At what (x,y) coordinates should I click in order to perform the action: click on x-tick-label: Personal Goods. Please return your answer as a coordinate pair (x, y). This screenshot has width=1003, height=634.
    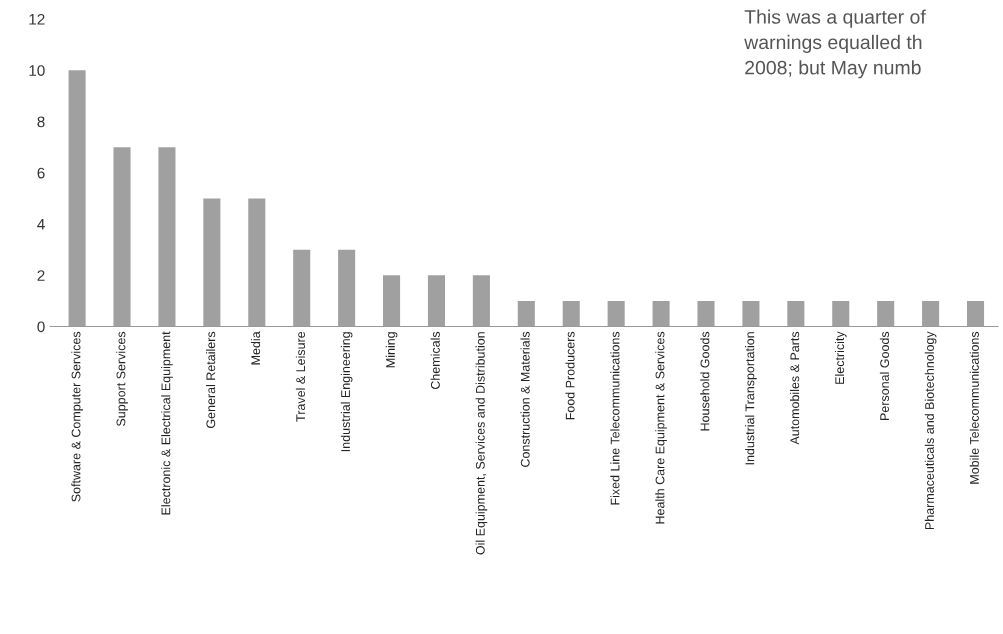
    Looking at the image, I should click on (884, 375).